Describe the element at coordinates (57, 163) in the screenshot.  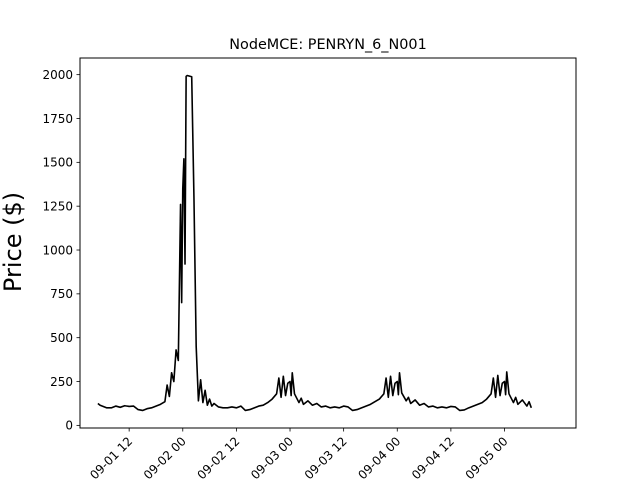
I see `y-tick-label: 1500` at that location.